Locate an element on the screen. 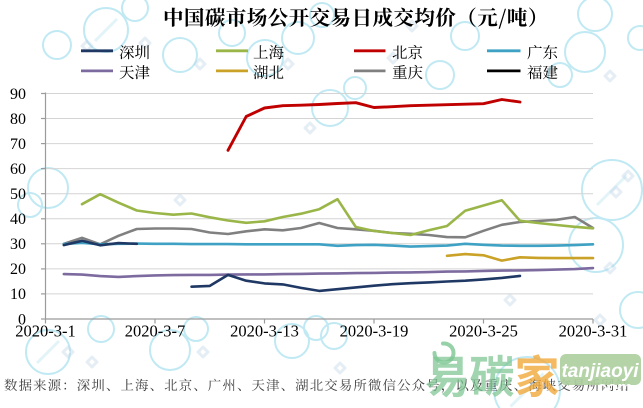 The height and width of the screenshot is (408, 643). svg-text: 90 is located at coordinates (18, 94).